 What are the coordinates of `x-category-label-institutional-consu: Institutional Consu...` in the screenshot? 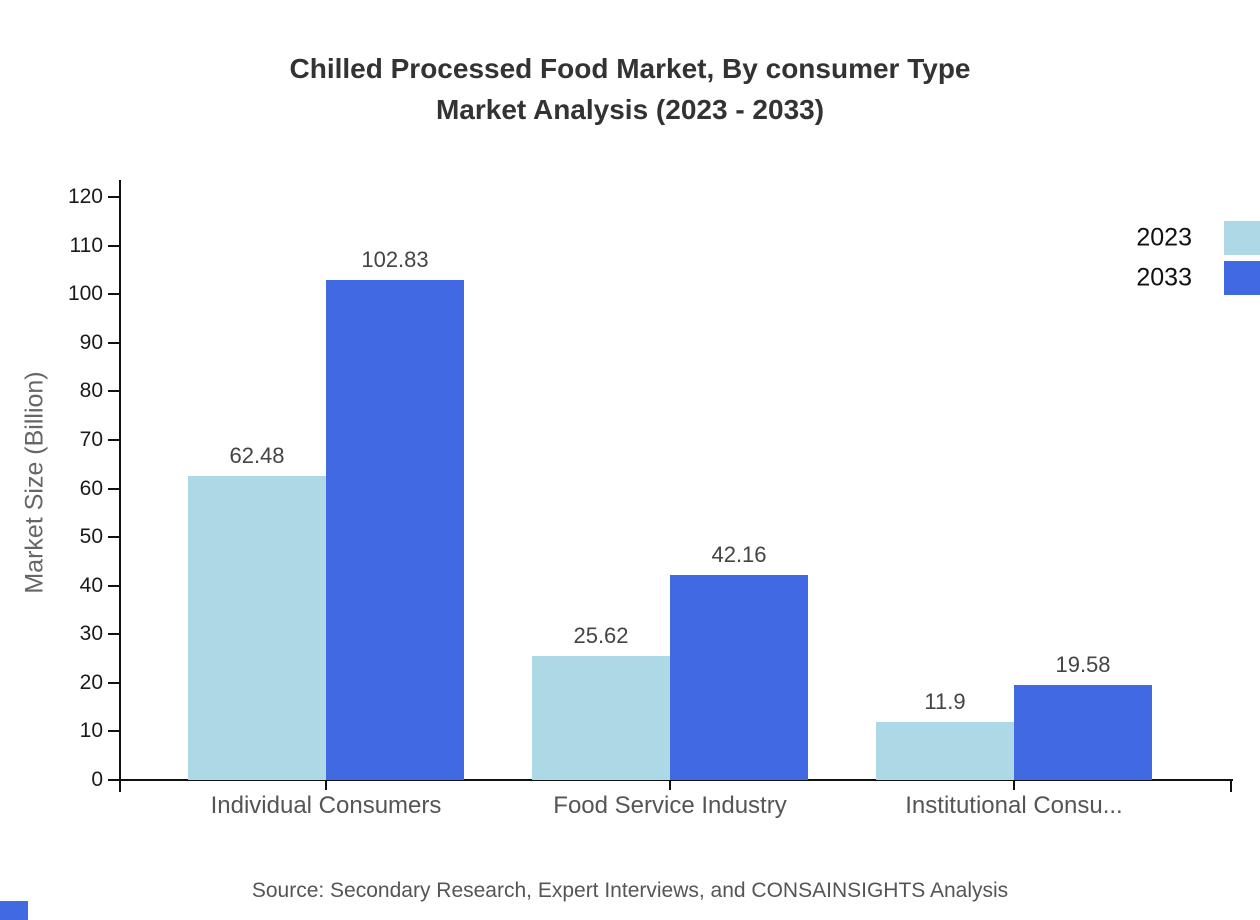 It's located at (1014, 805).